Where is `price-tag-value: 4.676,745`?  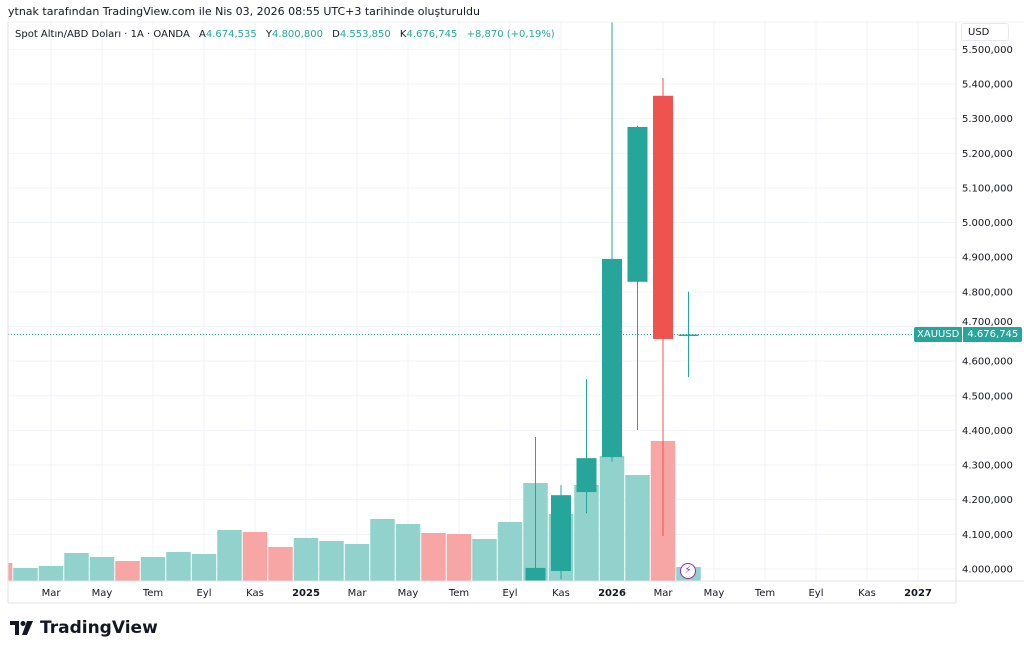 price-tag-value: 4.676,745 is located at coordinates (992, 335).